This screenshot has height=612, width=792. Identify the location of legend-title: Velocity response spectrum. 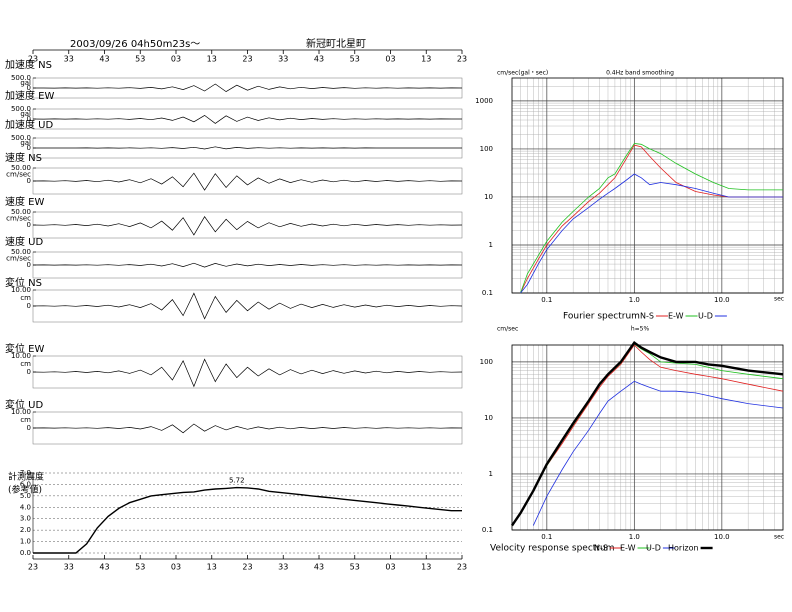
(552, 549).